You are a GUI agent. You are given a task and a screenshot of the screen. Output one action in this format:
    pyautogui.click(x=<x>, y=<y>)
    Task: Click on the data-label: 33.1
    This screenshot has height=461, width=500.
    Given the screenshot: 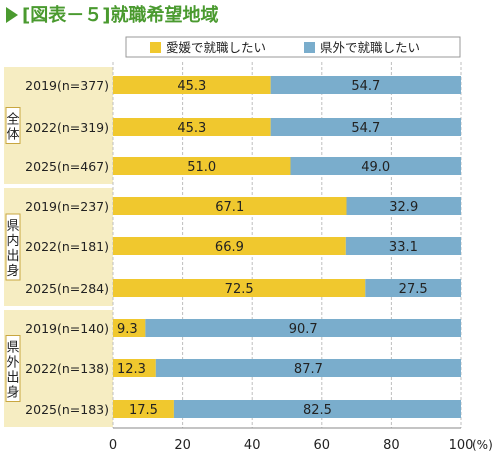 What is the action you would take?
    pyautogui.click(x=403, y=247)
    